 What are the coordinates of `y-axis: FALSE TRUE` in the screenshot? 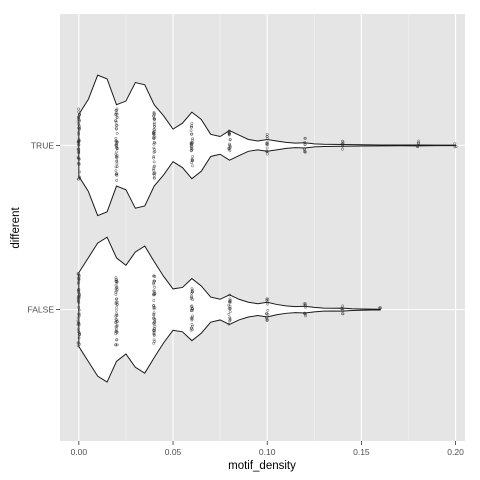 It's located at (44, 227).